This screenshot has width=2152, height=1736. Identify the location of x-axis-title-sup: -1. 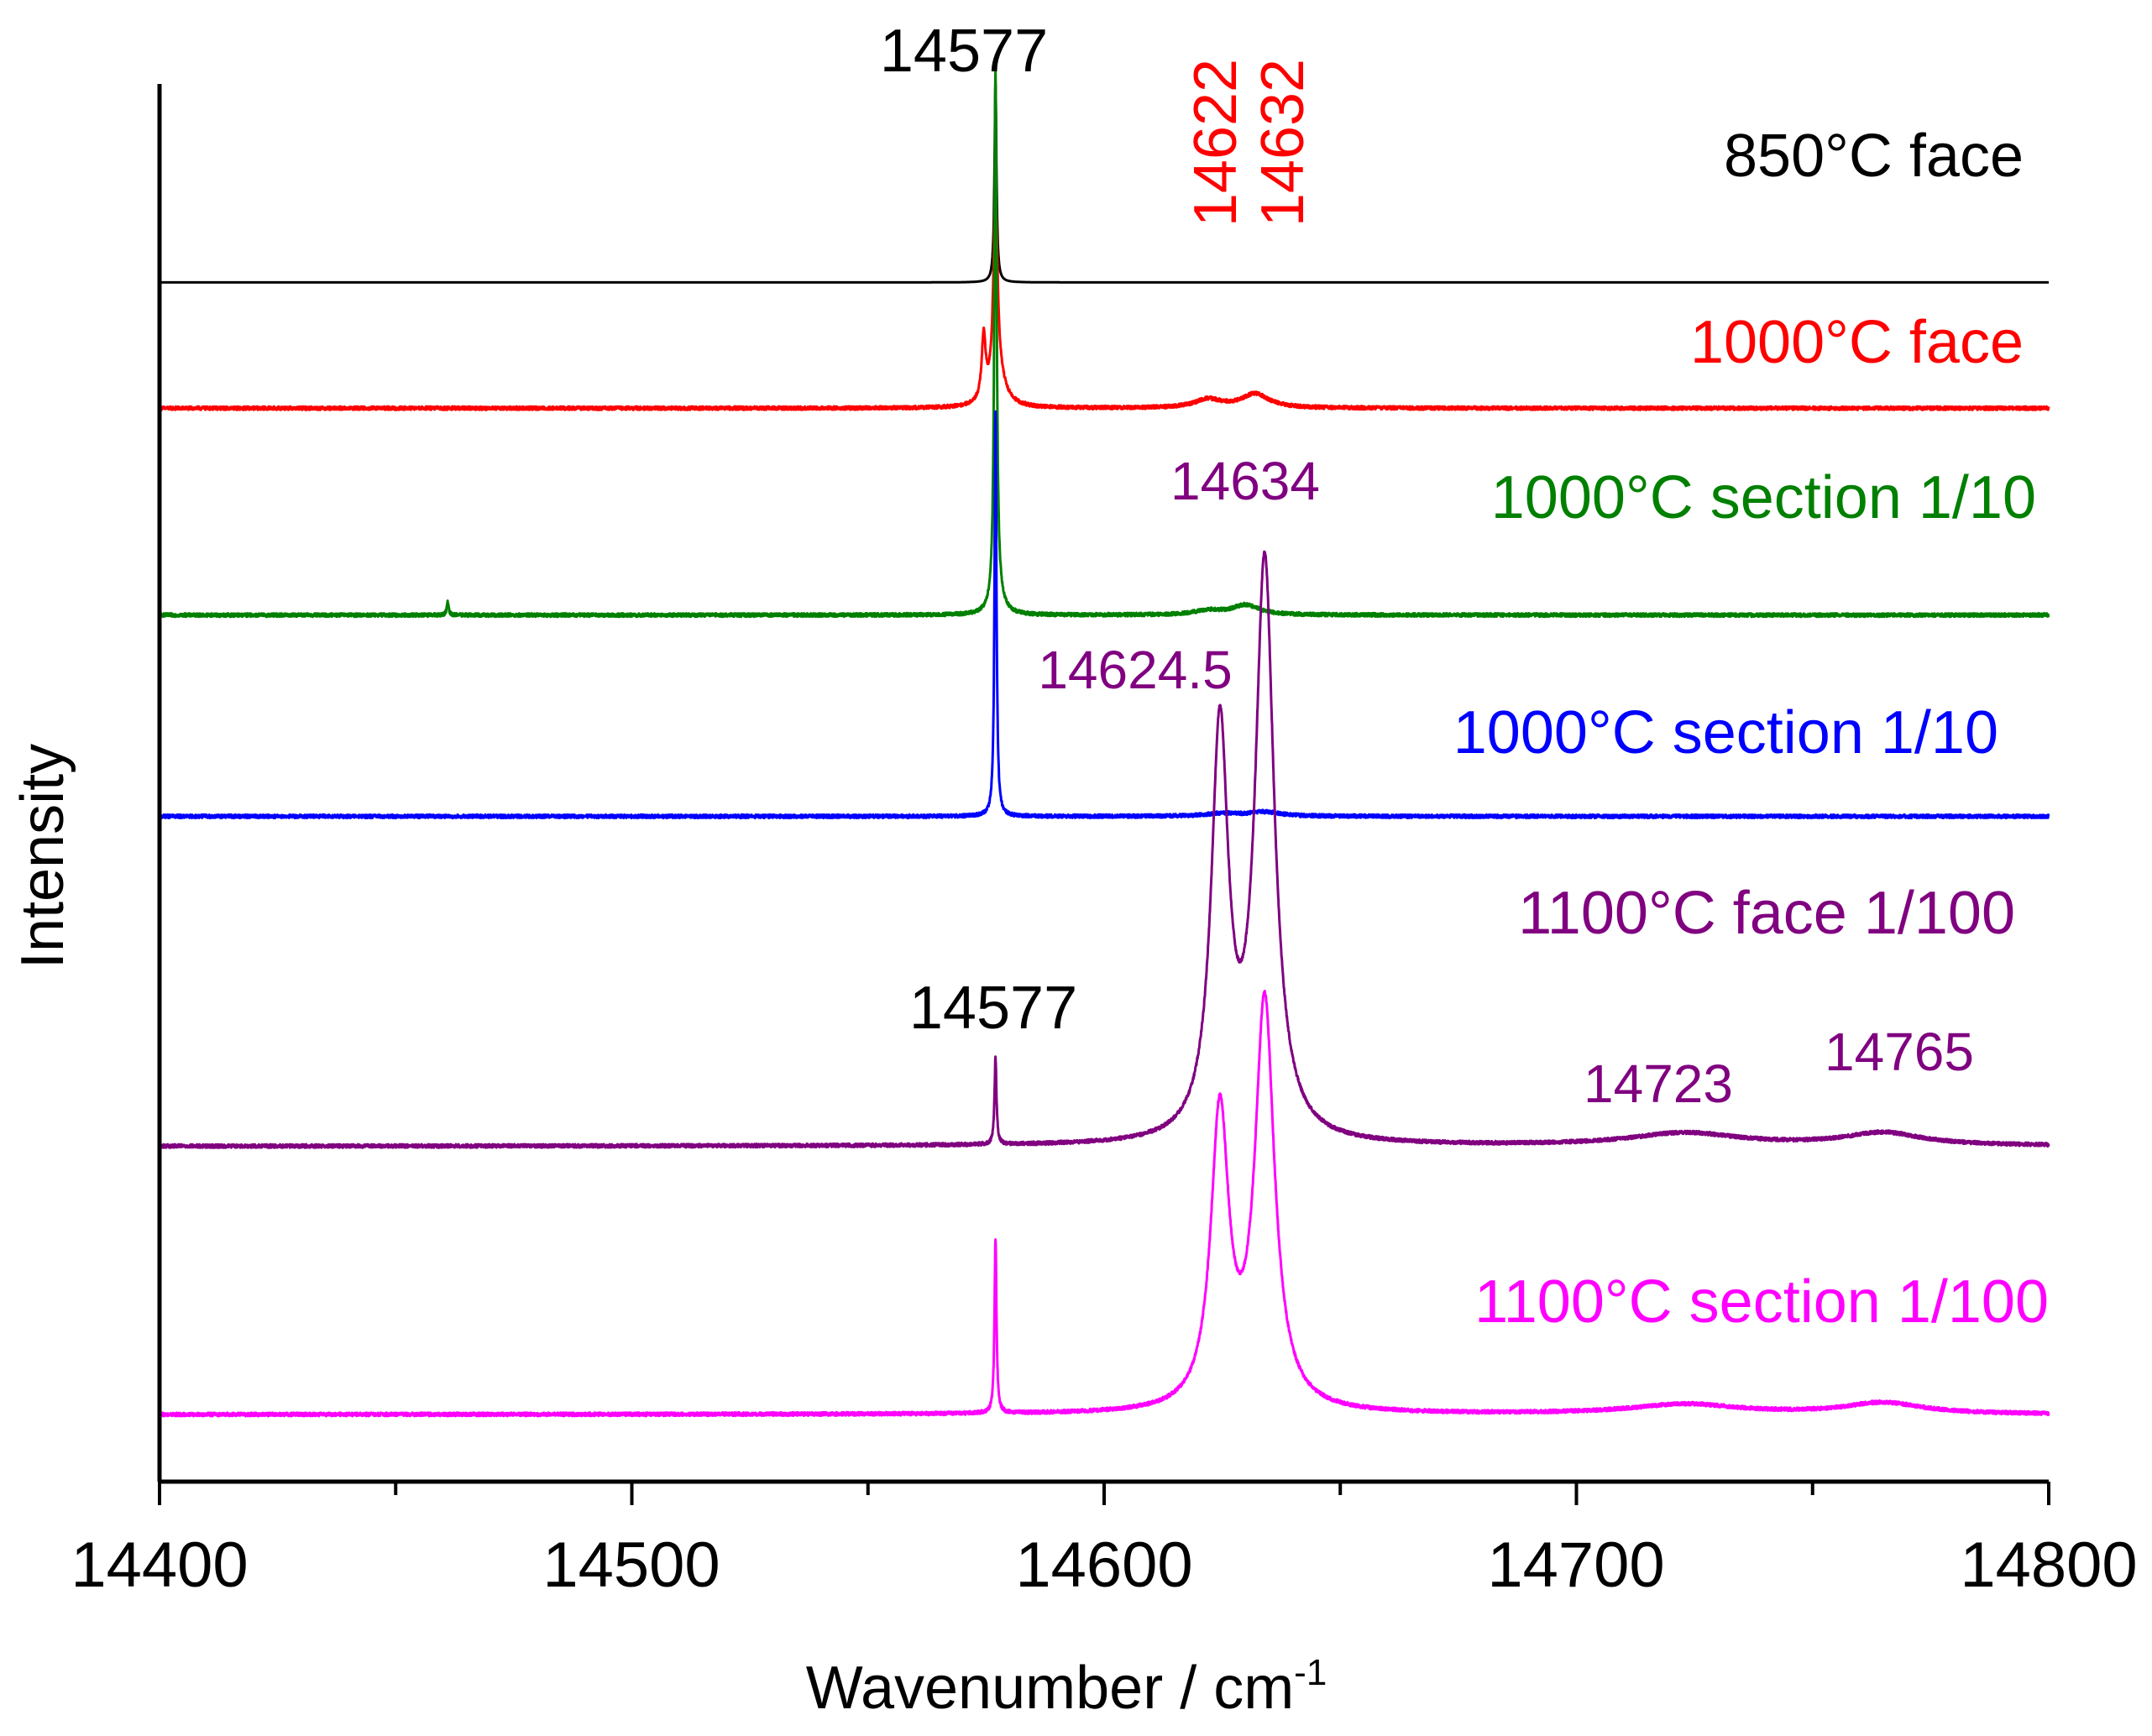
(1310, 1672).